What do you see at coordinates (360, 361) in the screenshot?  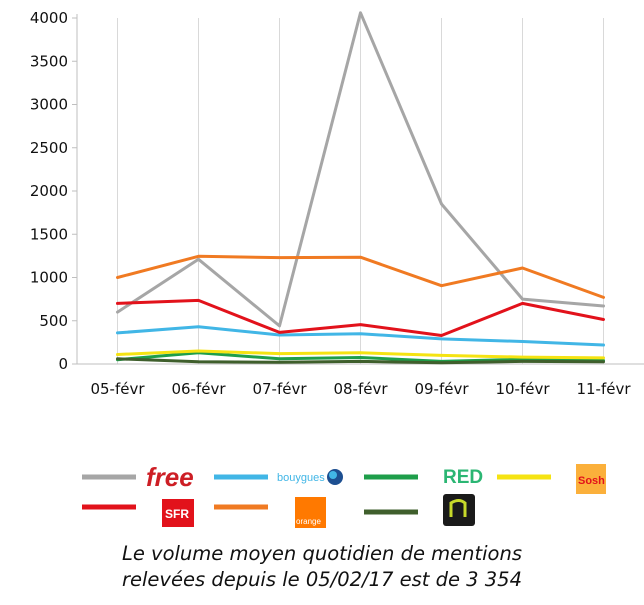 I see `series-line-nrj-mobile` at bounding box center [360, 361].